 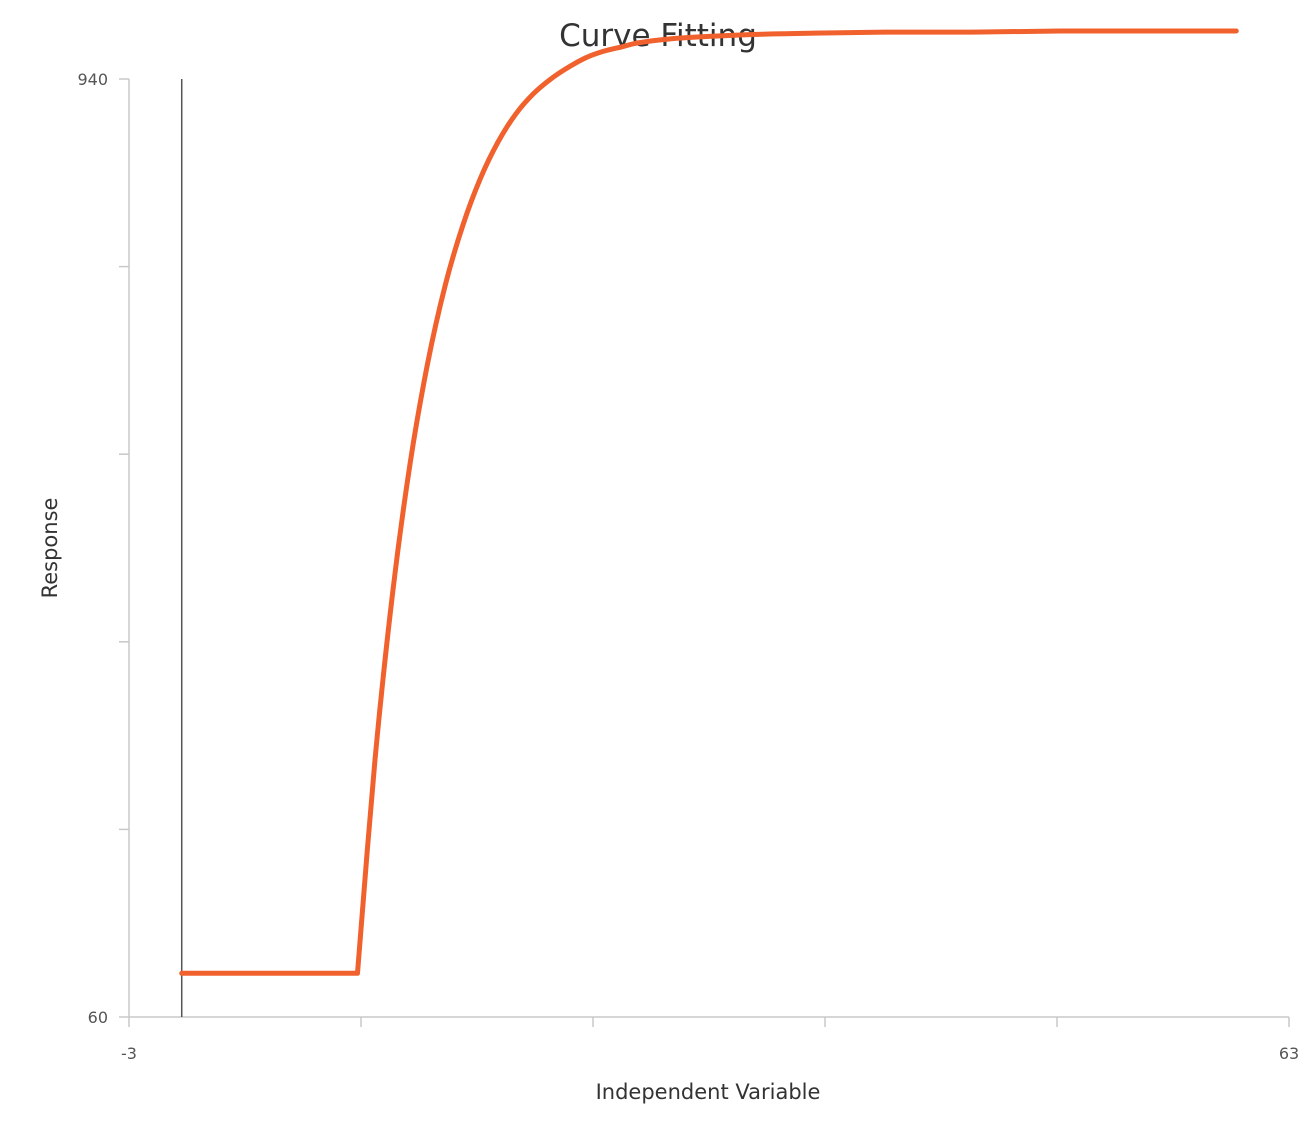 What do you see at coordinates (709, 1022) in the screenshot?
I see `x-axis-ticks` at bounding box center [709, 1022].